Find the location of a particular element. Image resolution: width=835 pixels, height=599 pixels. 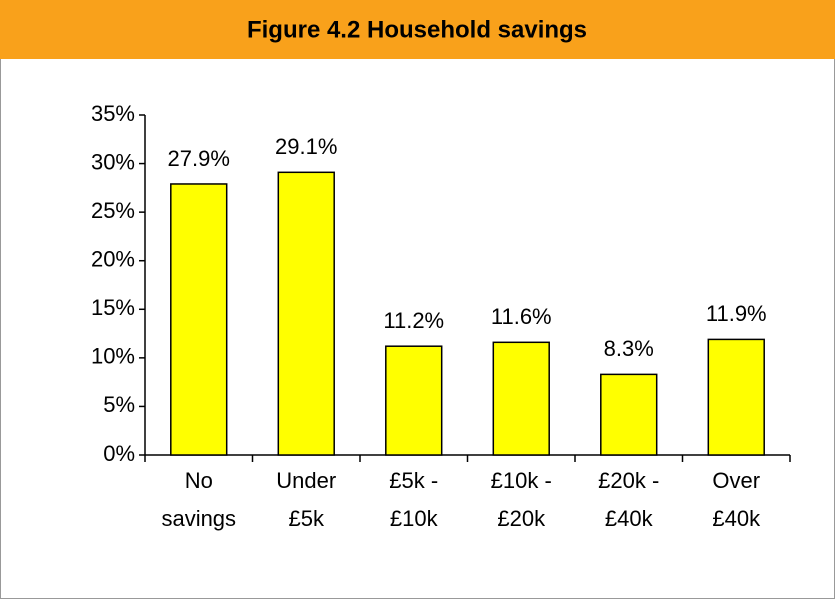

y-tick-label: 15% is located at coordinates (113, 307).